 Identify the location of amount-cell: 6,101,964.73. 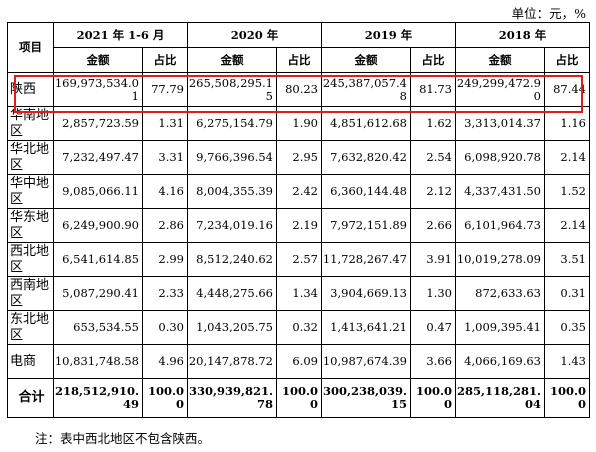
(500, 225).